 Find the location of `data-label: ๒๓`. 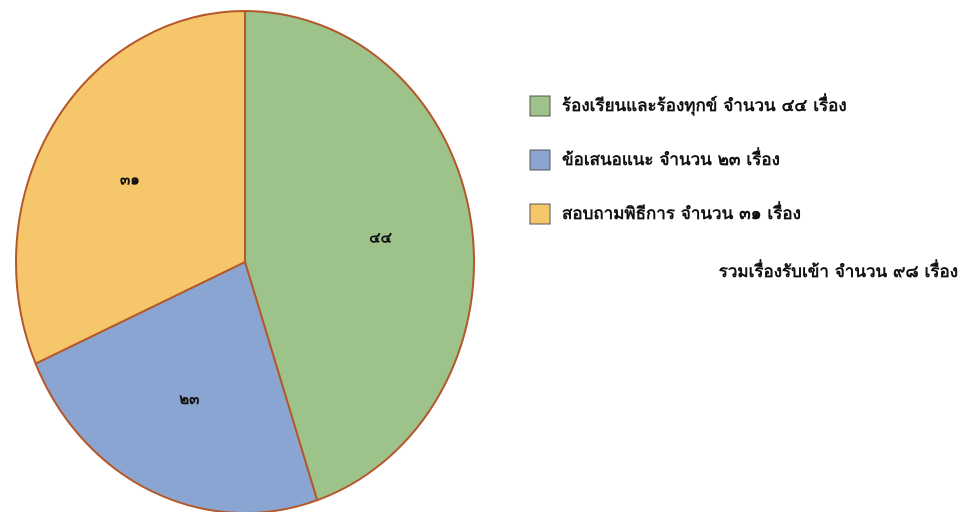

data-label: ๒๓ is located at coordinates (189, 399).